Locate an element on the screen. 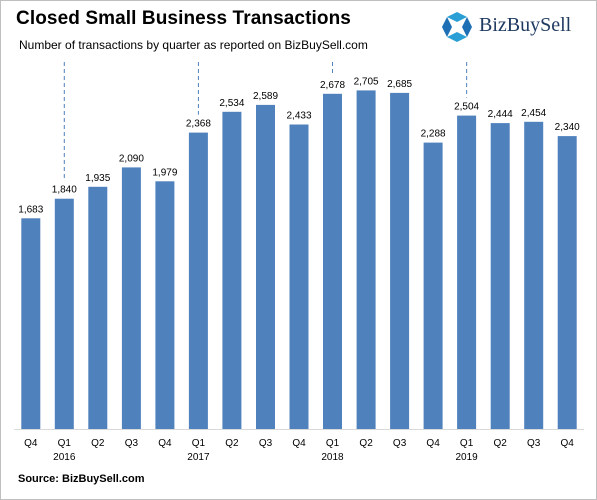  data-label: 2,433 is located at coordinates (298, 116).